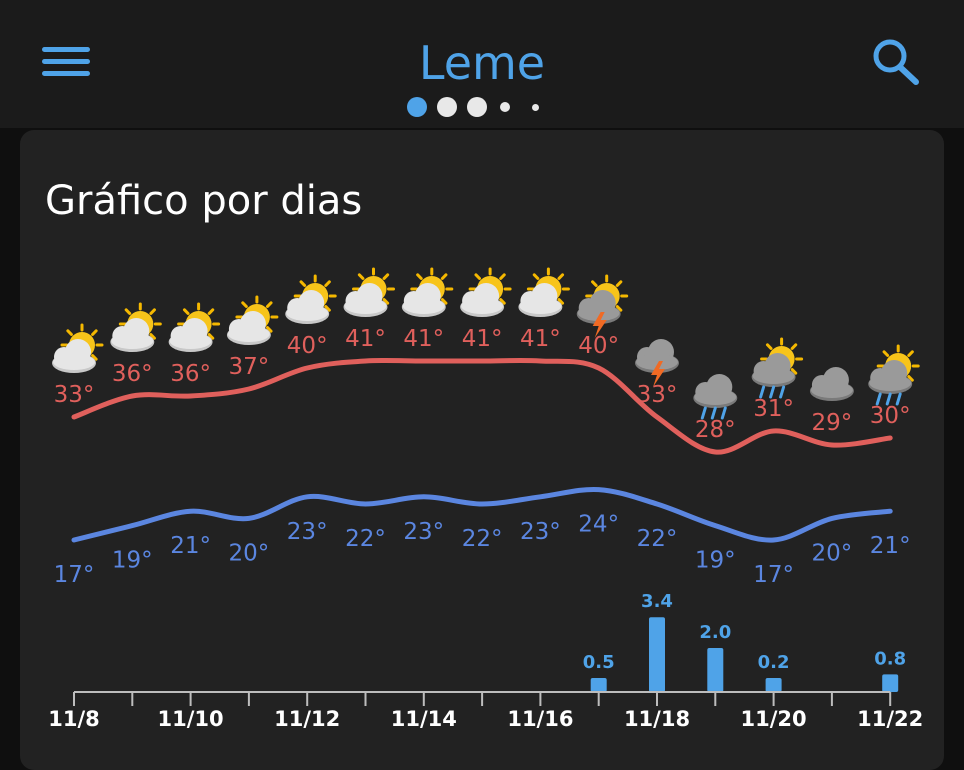 The height and width of the screenshot is (770, 964). What do you see at coordinates (890, 658) in the screenshot?
I see `precipitation-label: 0.8` at bounding box center [890, 658].